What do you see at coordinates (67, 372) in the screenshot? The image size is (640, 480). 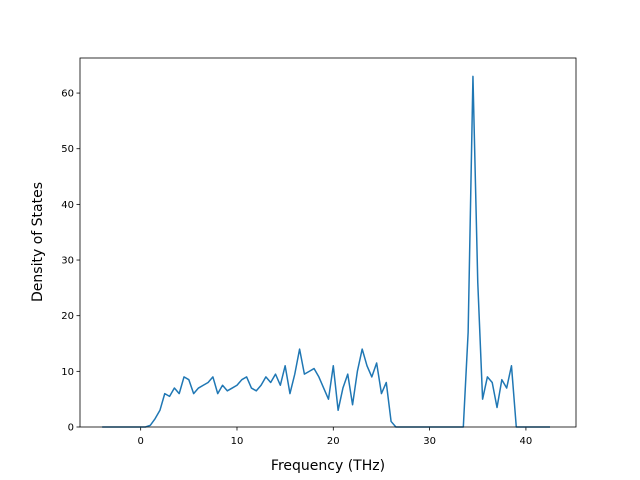 I see `y-tick-label: 10` at bounding box center [67, 372].